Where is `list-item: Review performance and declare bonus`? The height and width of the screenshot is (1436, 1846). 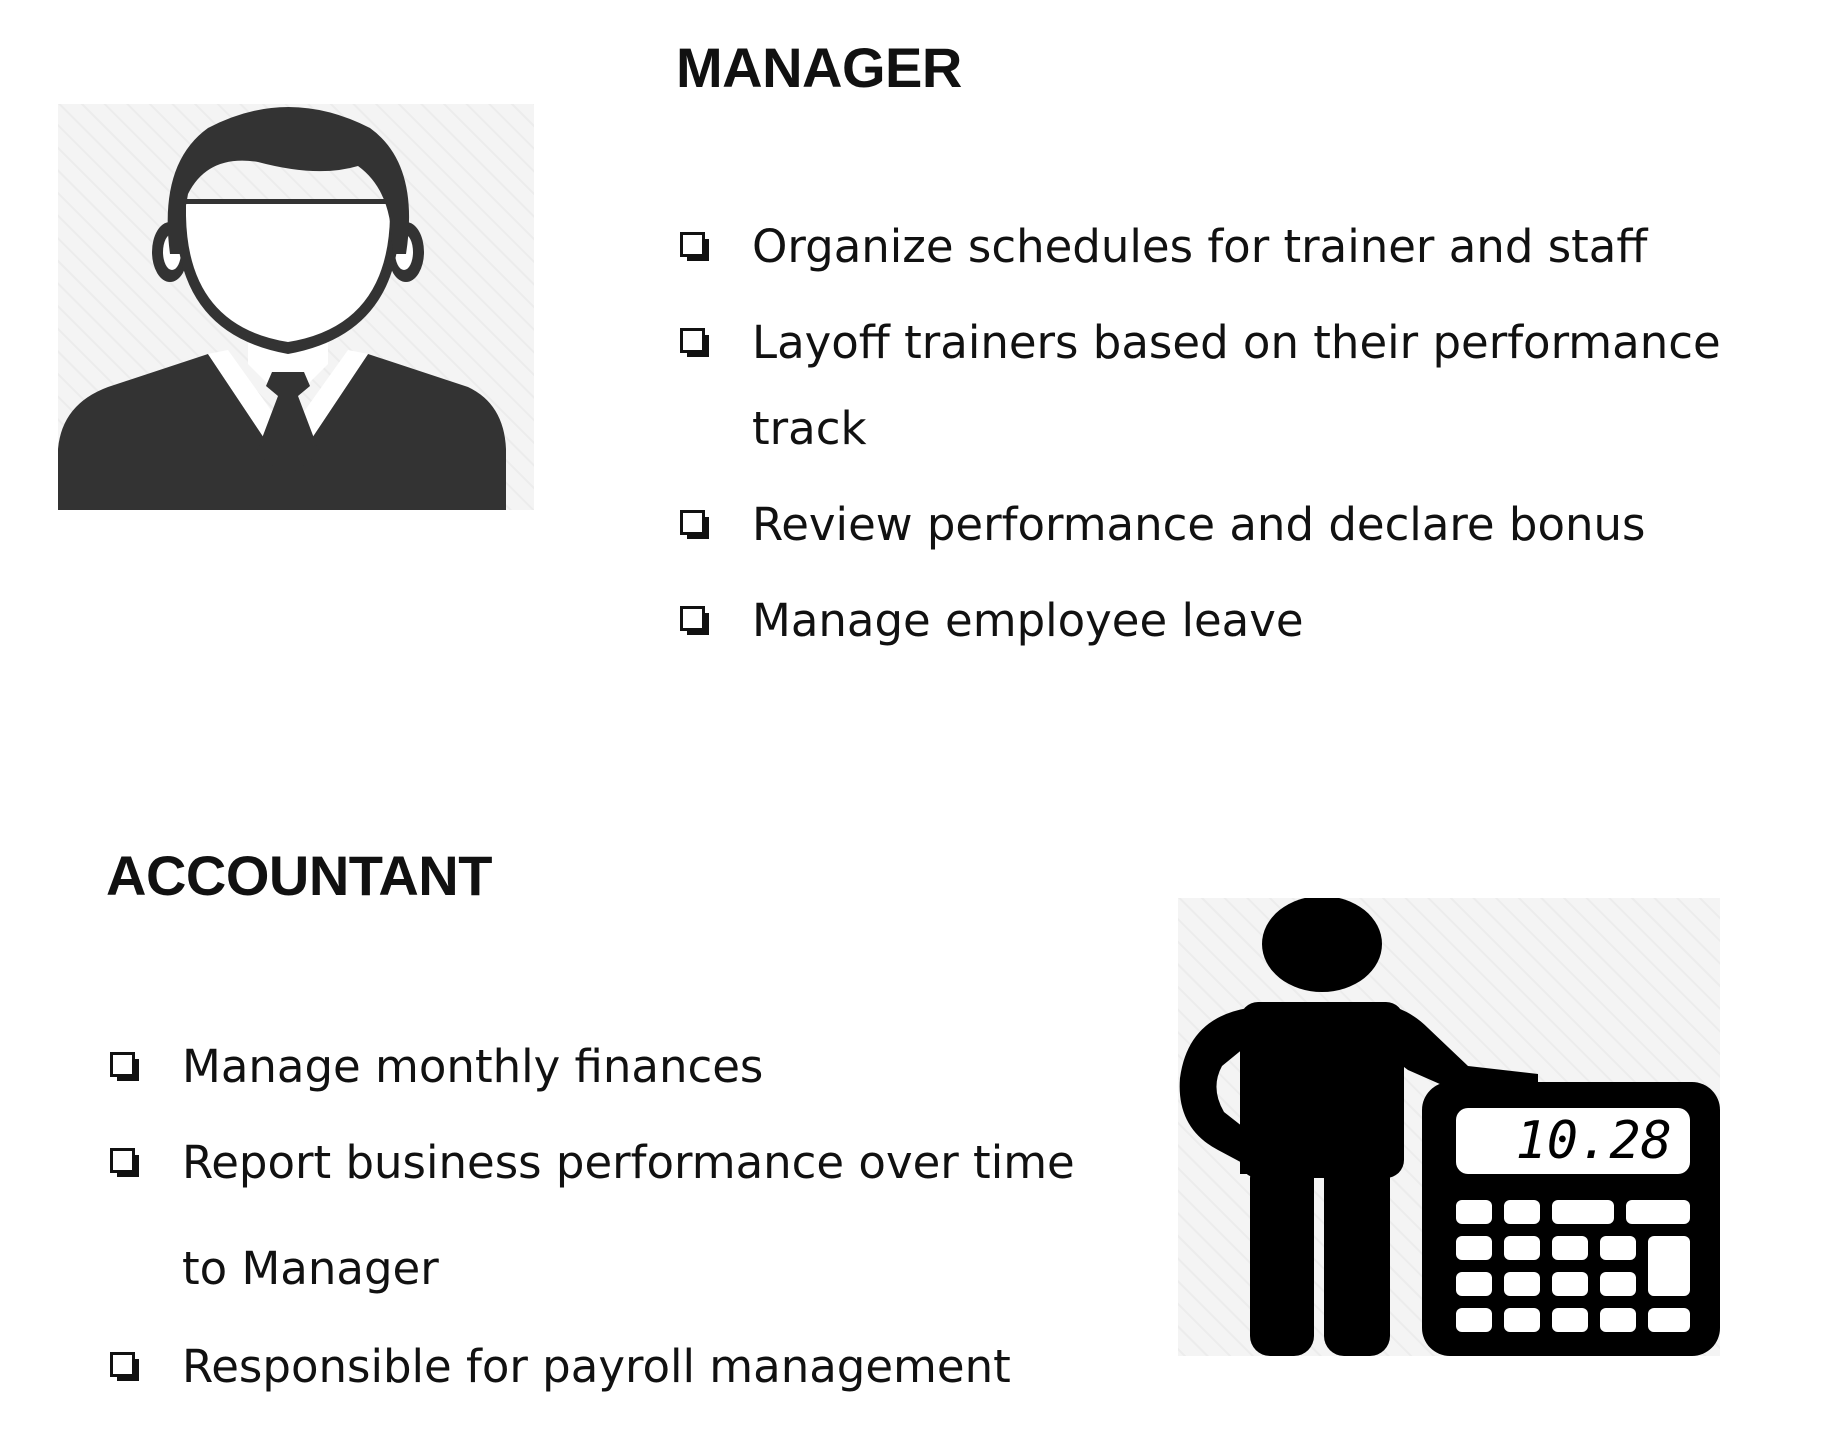
list-item: Review performance and declare bonus is located at coordinates (1226, 525).